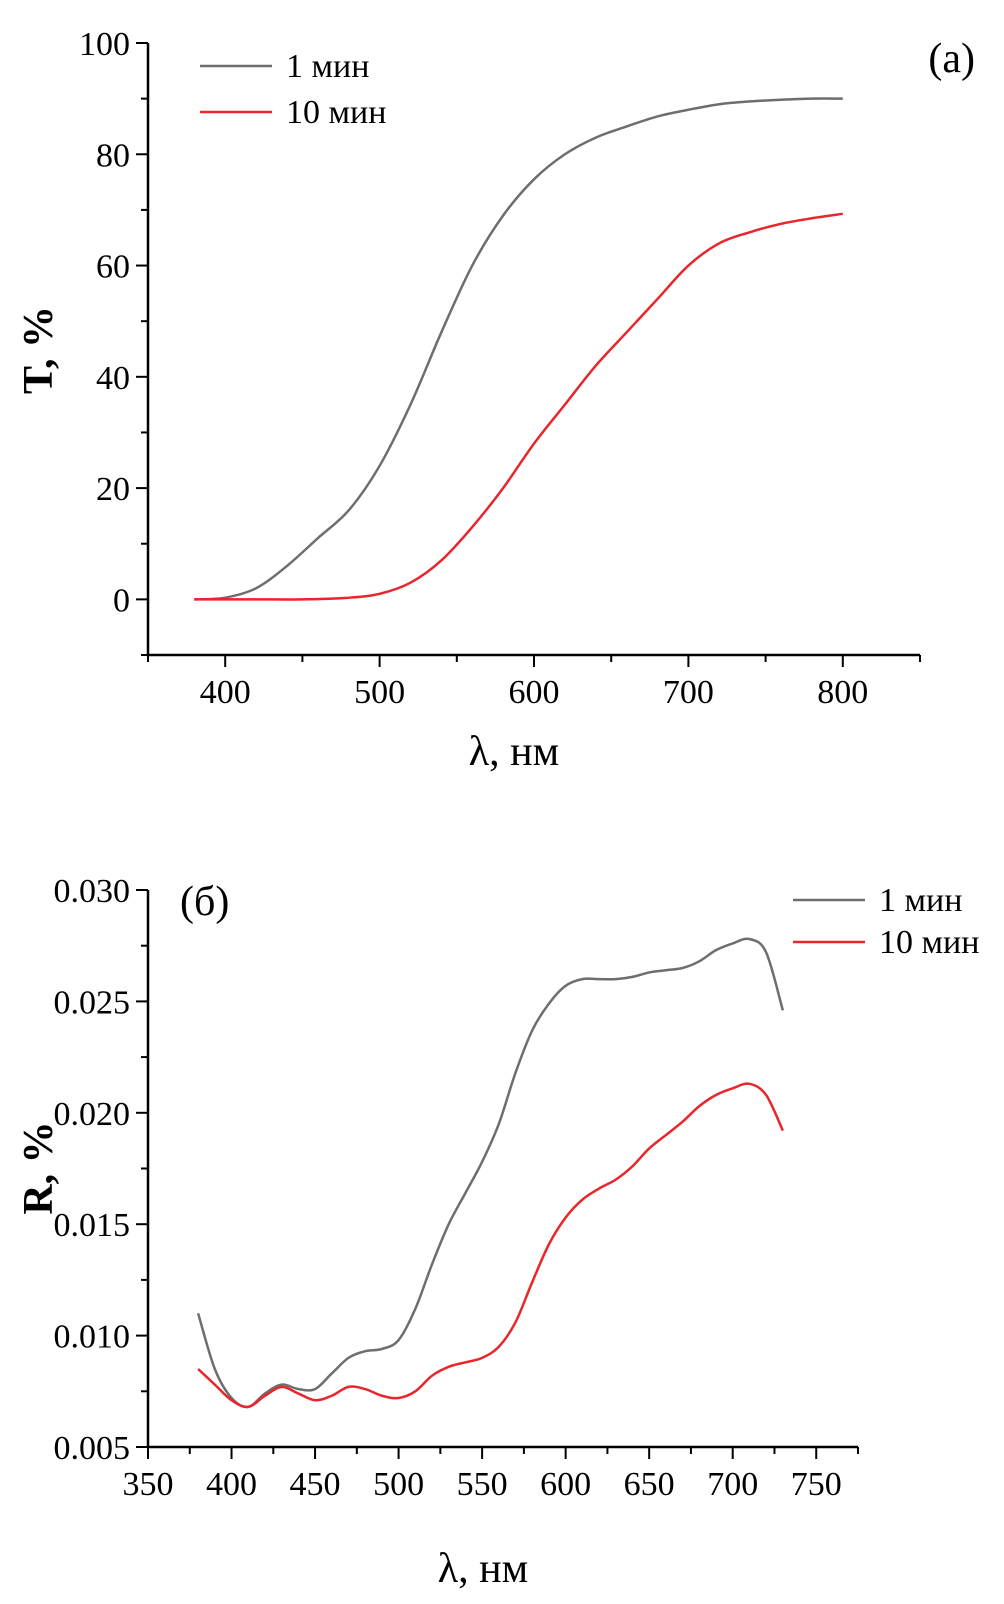 Image resolution: width=1004 pixels, height=1604 pixels. Describe the element at coordinates (649, 1484) in the screenshot. I see `x-tick-label: 650` at that location.